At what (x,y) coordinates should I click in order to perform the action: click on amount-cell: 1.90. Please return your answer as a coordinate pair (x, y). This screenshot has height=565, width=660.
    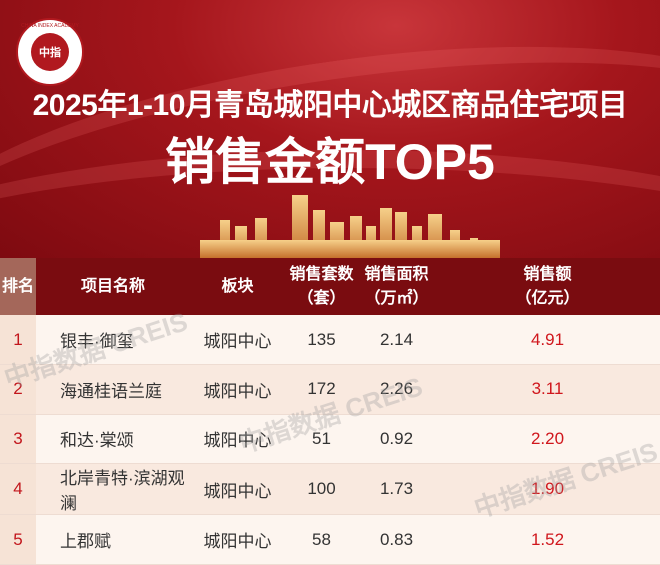
    Looking at the image, I should click on (547, 489).